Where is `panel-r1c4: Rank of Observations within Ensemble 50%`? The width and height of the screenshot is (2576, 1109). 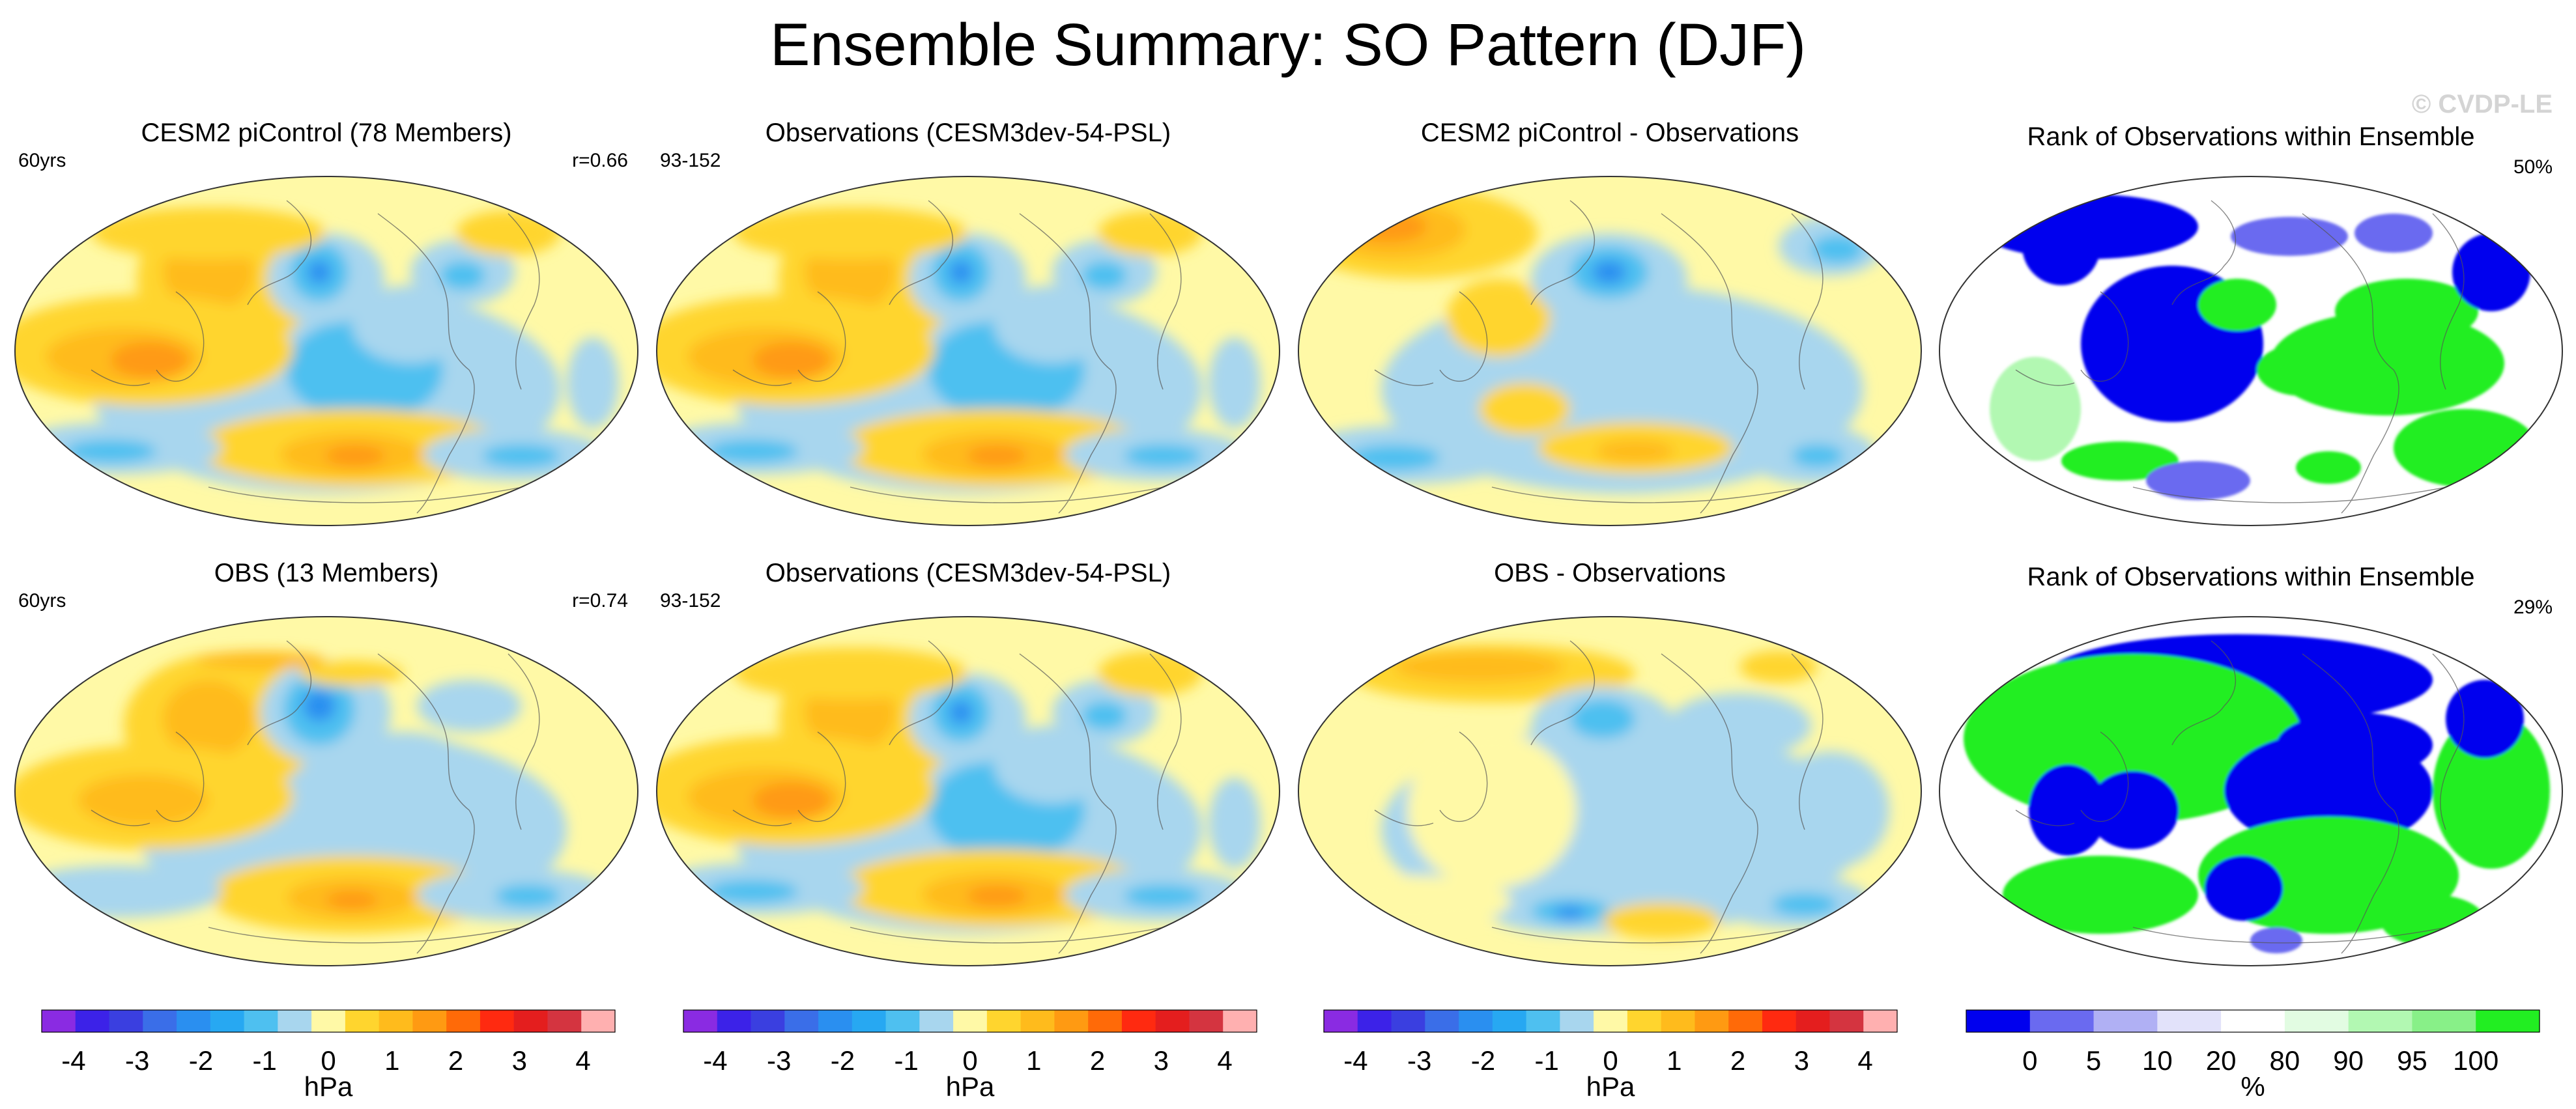
panel-r1c4: Rank of Observations within Ensemble 50% is located at coordinates (2251, 326).